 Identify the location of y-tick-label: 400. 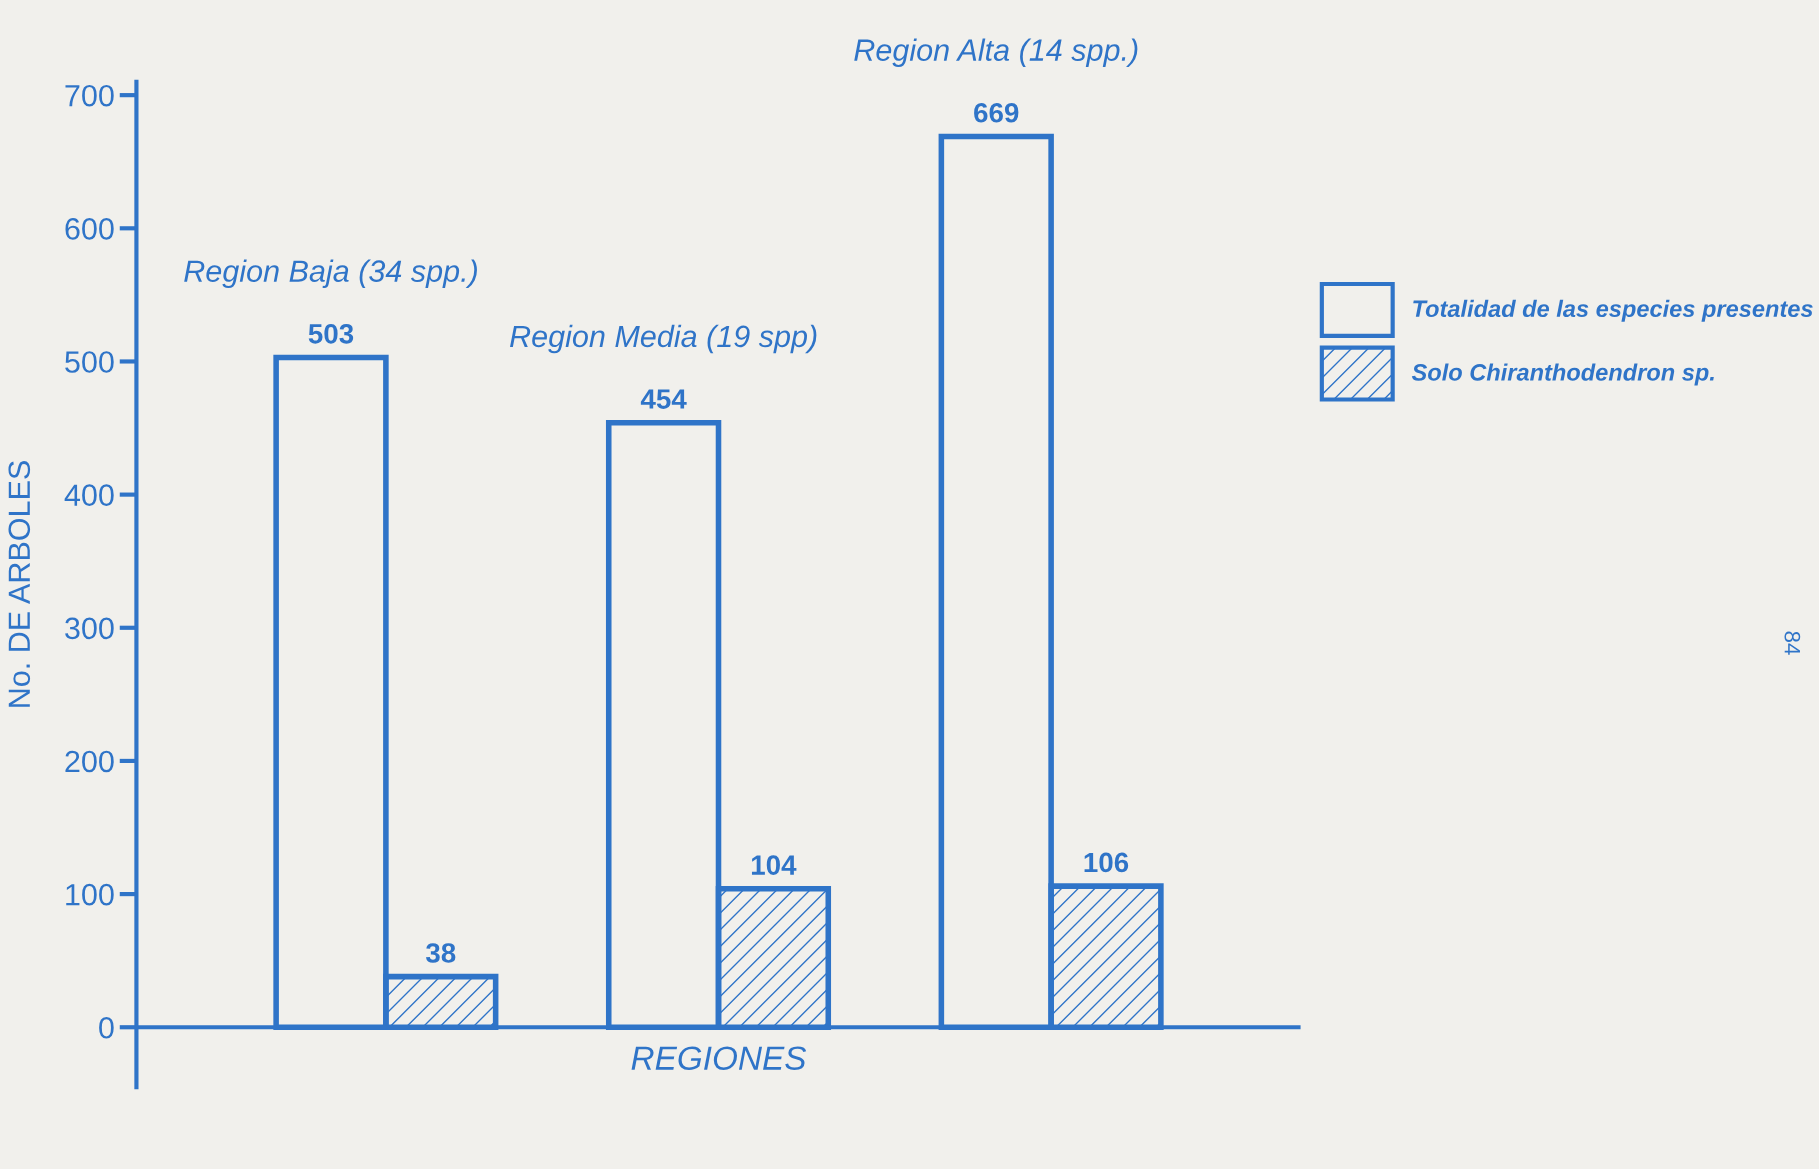
(89, 495).